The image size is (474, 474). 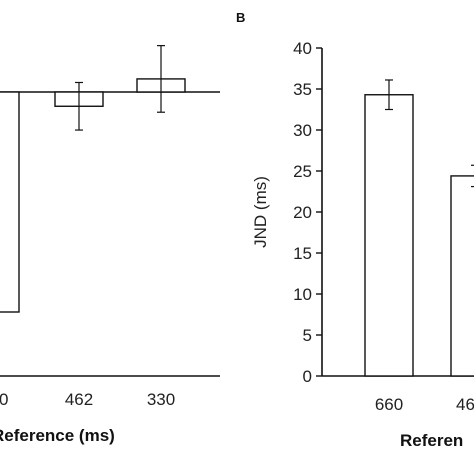 I want to click on panel-b-y-tick-label: 40, so click(x=302, y=48).